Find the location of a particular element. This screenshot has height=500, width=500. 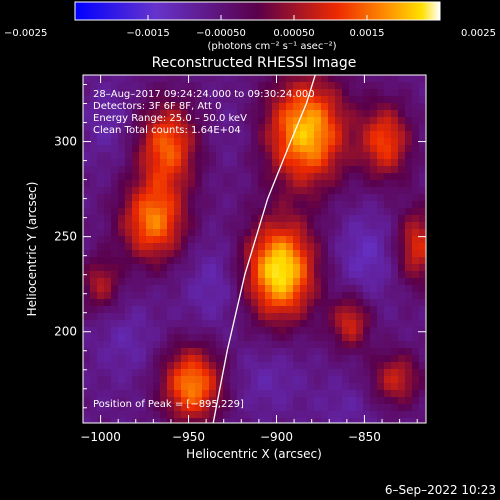

x-tick-label: −900 is located at coordinates (276, 437).